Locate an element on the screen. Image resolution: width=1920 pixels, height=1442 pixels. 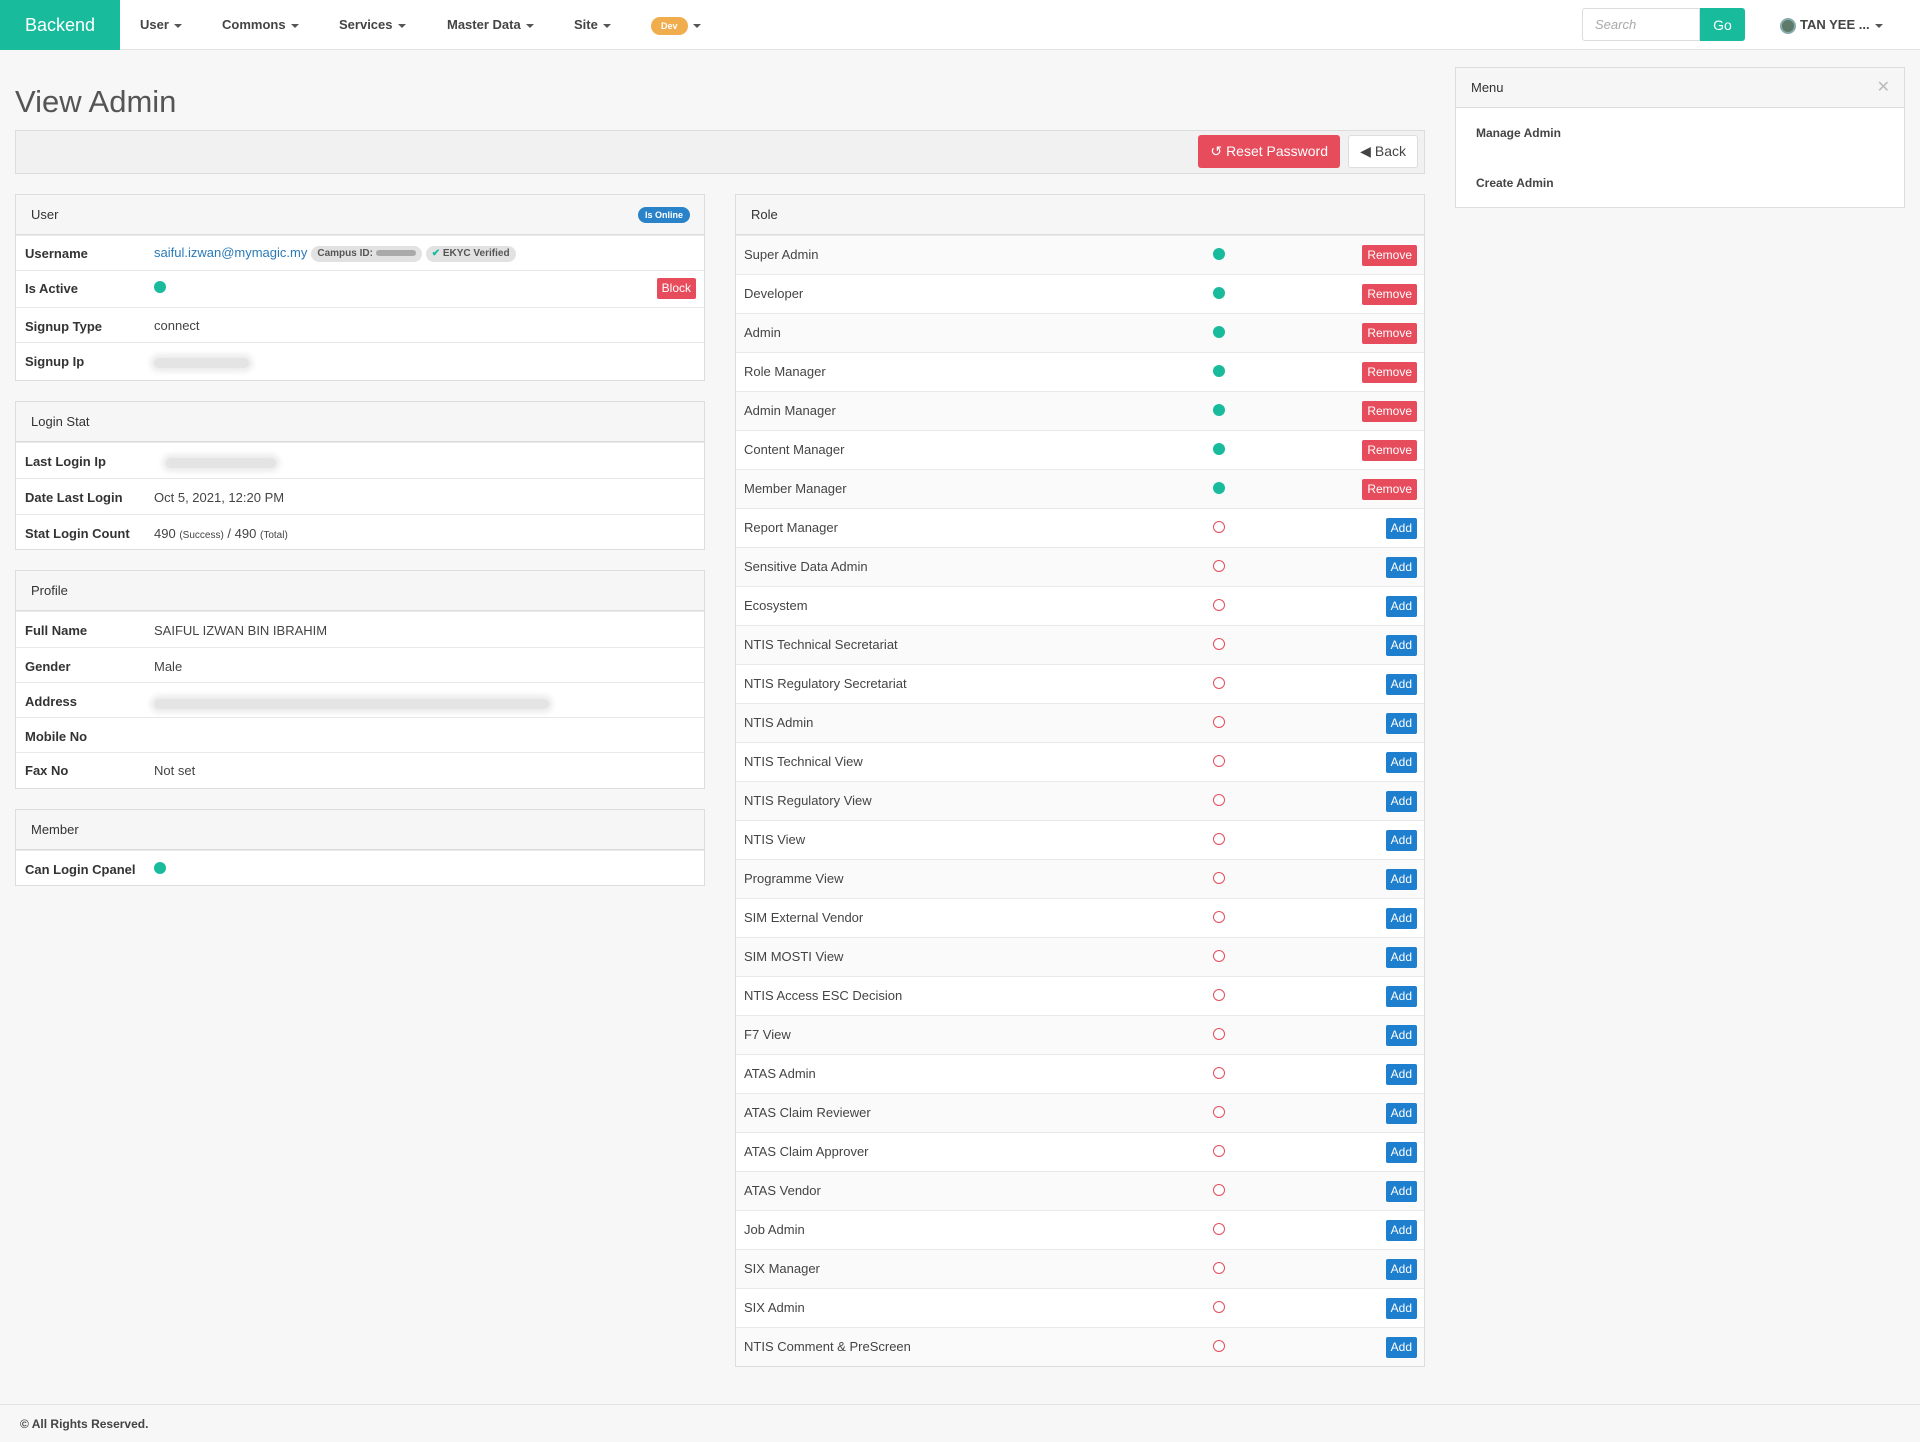
nav-env-menu: Dev is located at coordinates (676, 25).